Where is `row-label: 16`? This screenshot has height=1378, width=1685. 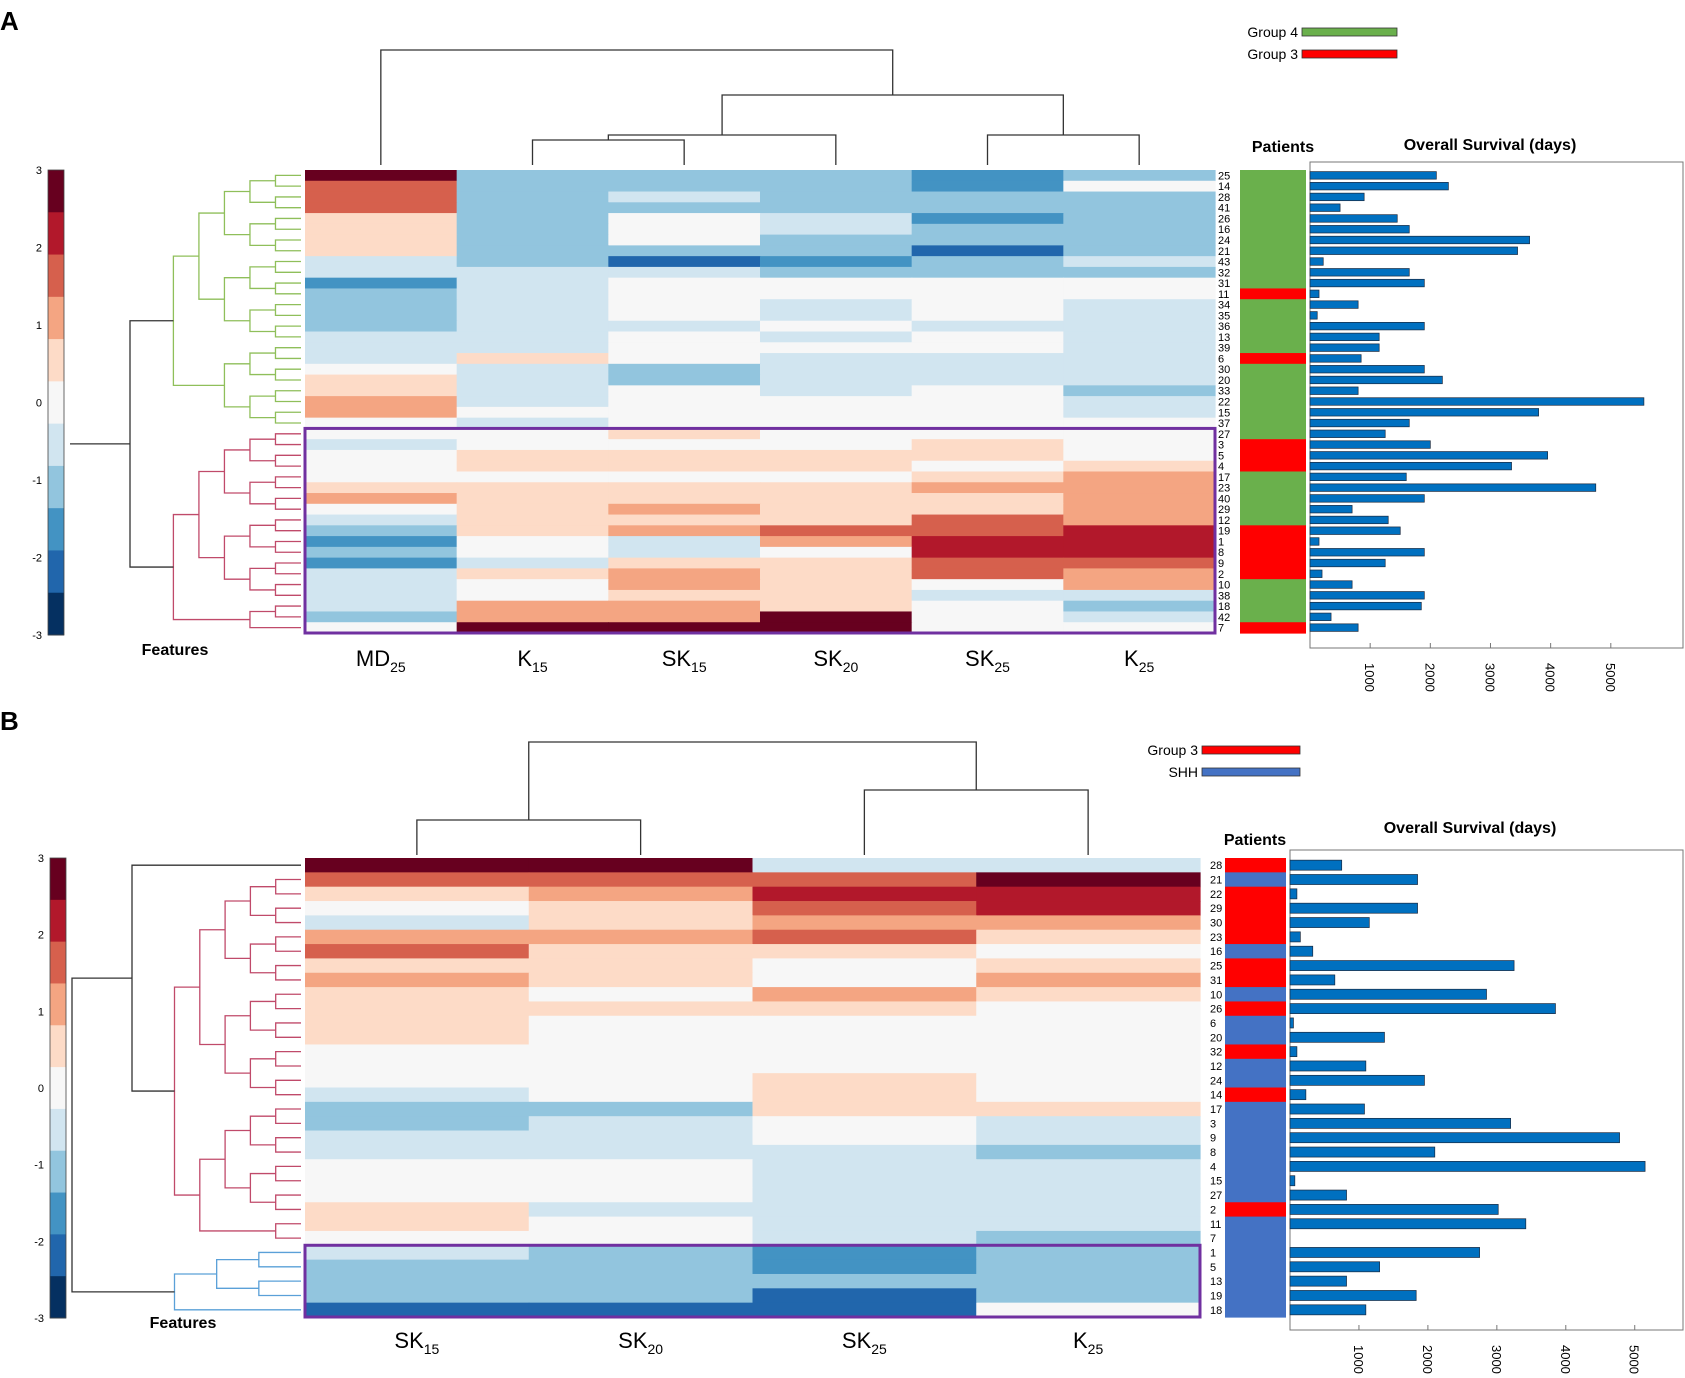 row-label: 16 is located at coordinates (1216, 952).